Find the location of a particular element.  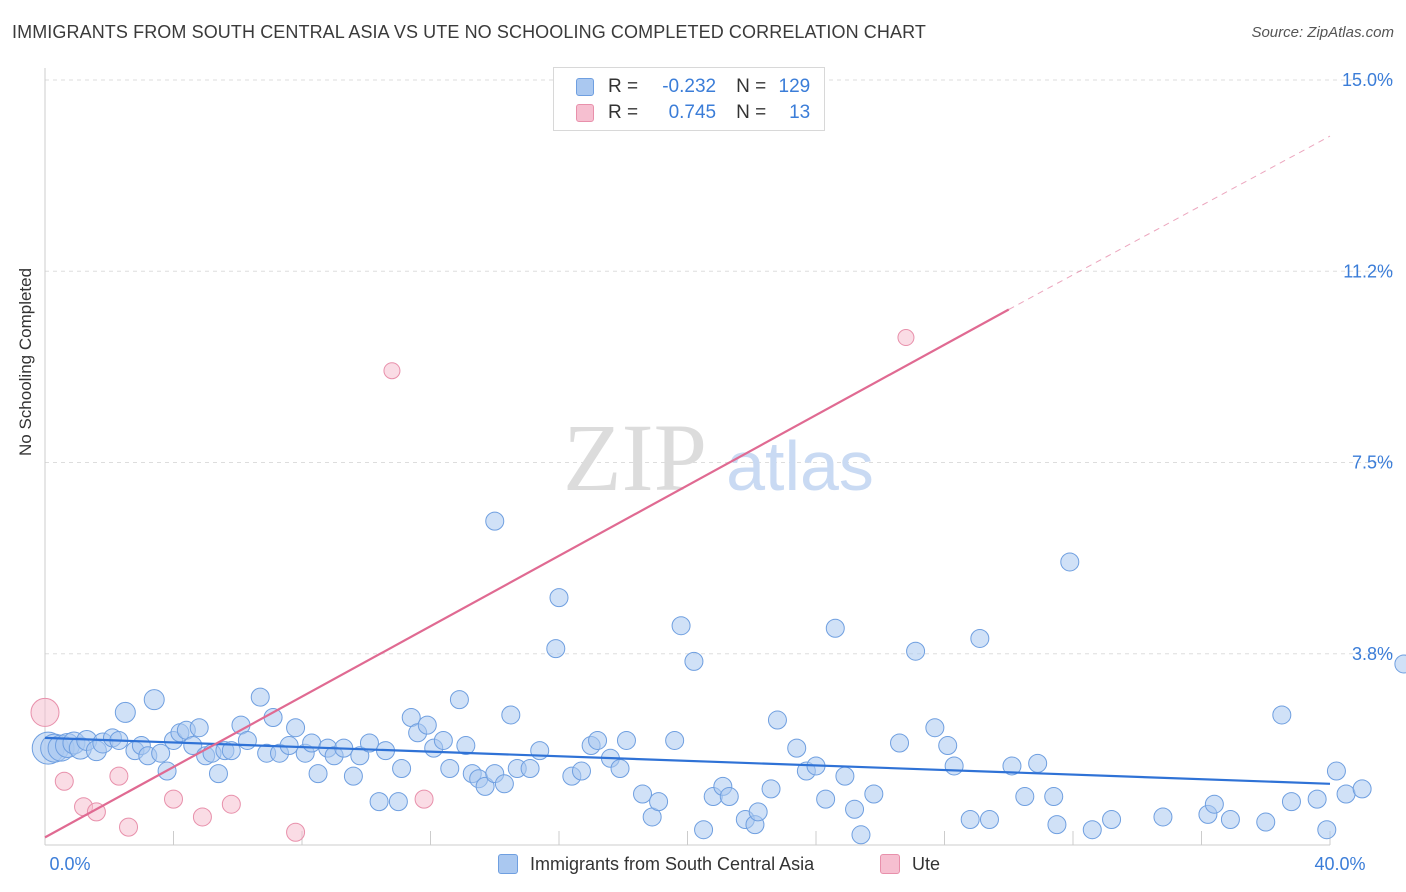

n-value: 13 is located at coordinates (800, 112).